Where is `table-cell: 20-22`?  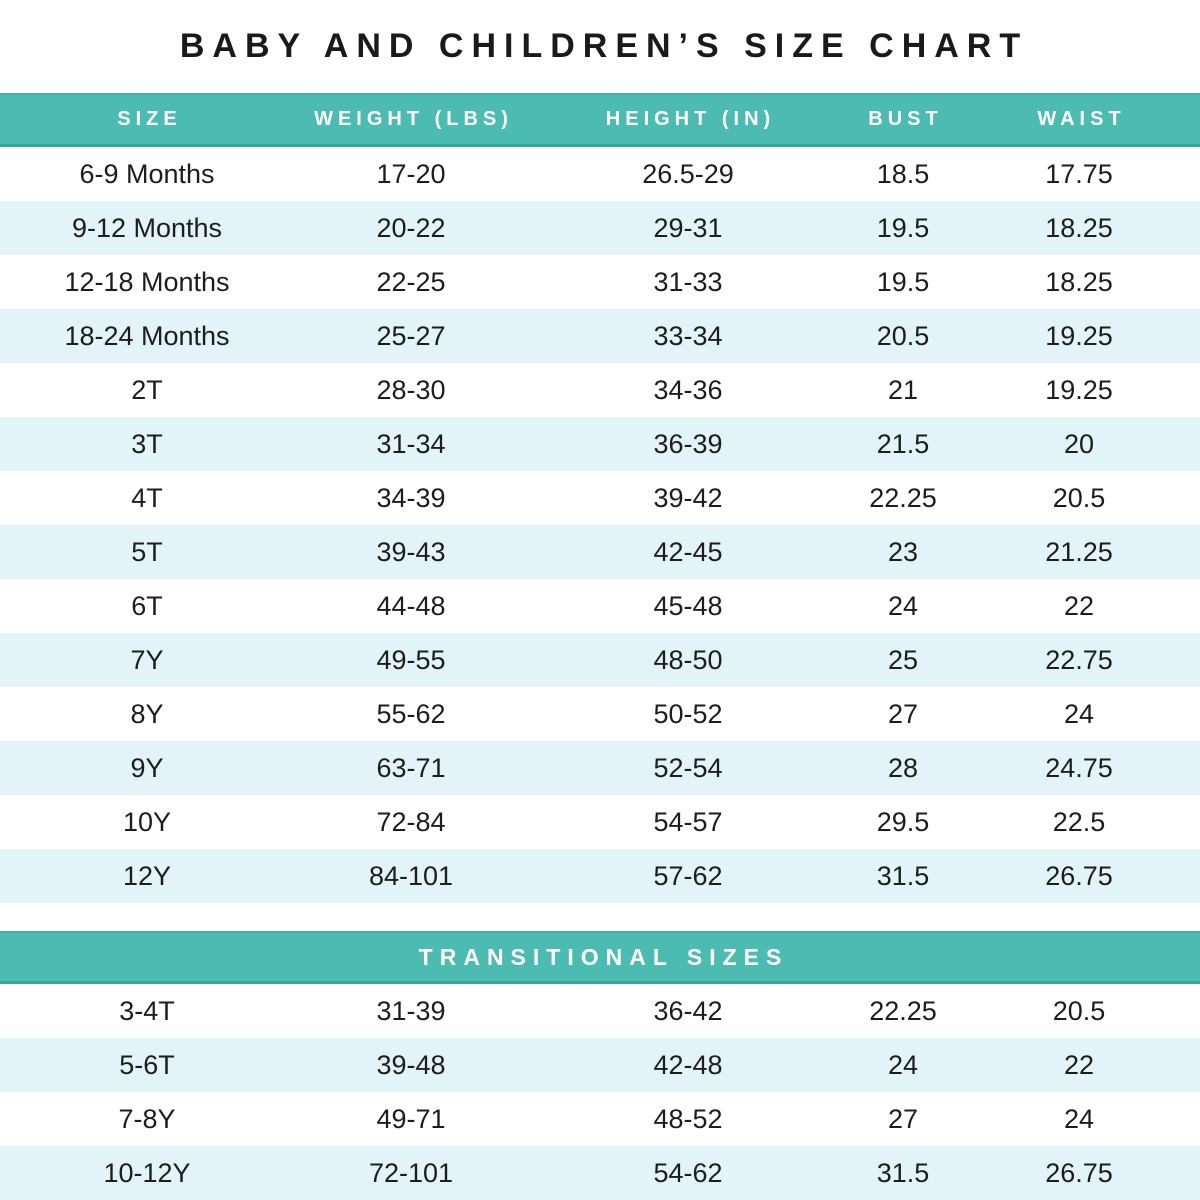 table-cell: 20-22 is located at coordinates (411, 227).